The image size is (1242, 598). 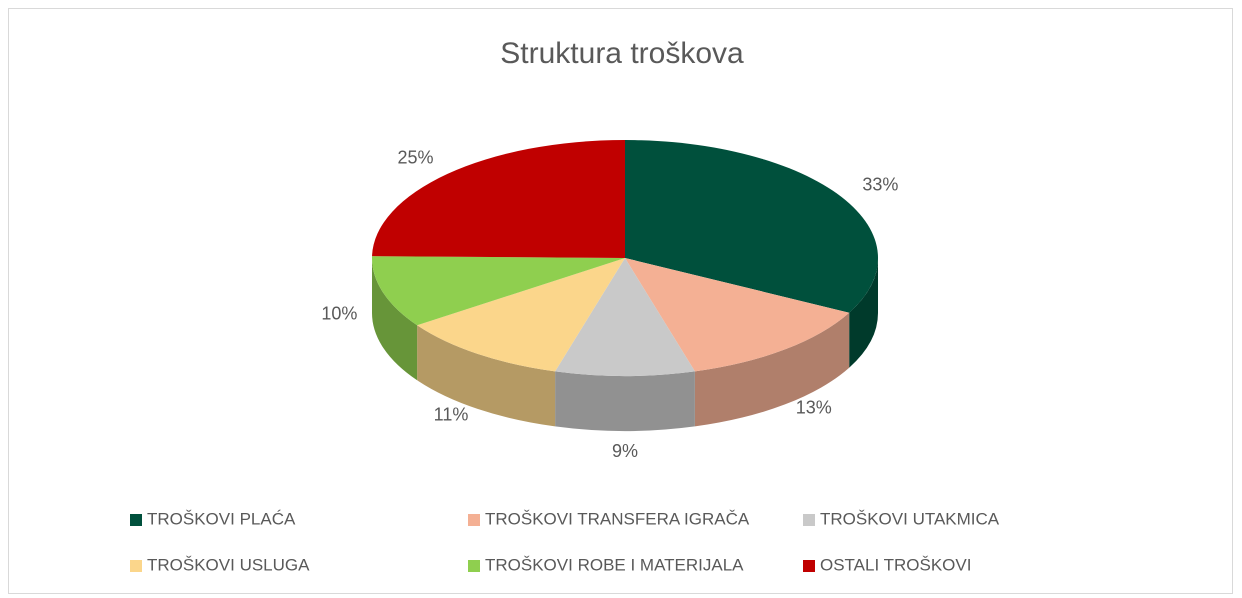 What do you see at coordinates (617, 518) in the screenshot?
I see `legend-label: TROŠKOVI TRANSFERA IGRAČA` at bounding box center [617, 518].